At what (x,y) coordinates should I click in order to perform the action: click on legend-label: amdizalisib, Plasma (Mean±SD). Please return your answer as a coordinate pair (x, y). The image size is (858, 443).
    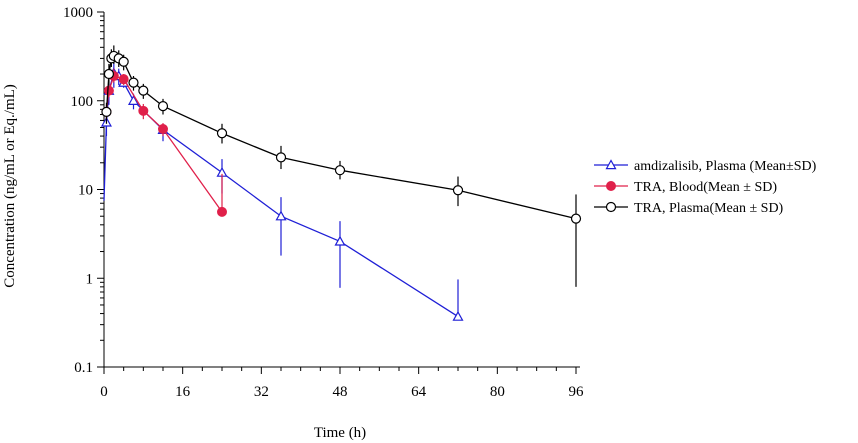
    Looking at the image, I should click on (725, 166).